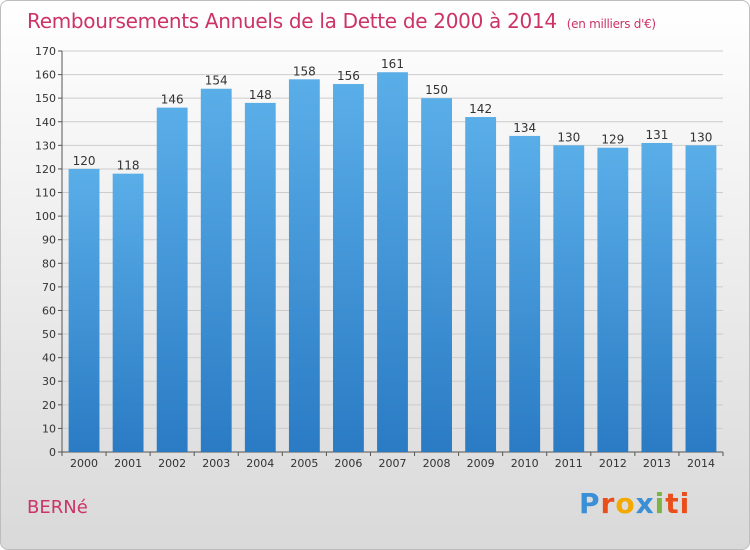  I want to click on bar-2000, so click(84, 310).